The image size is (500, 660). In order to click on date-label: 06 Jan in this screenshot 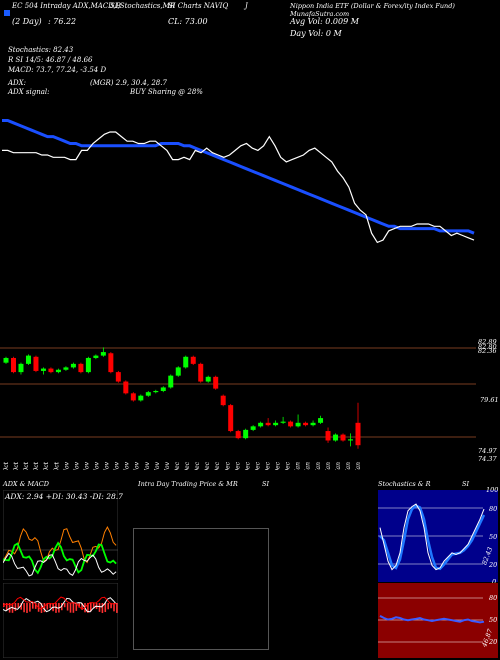, I will do `click(308, 466)`.